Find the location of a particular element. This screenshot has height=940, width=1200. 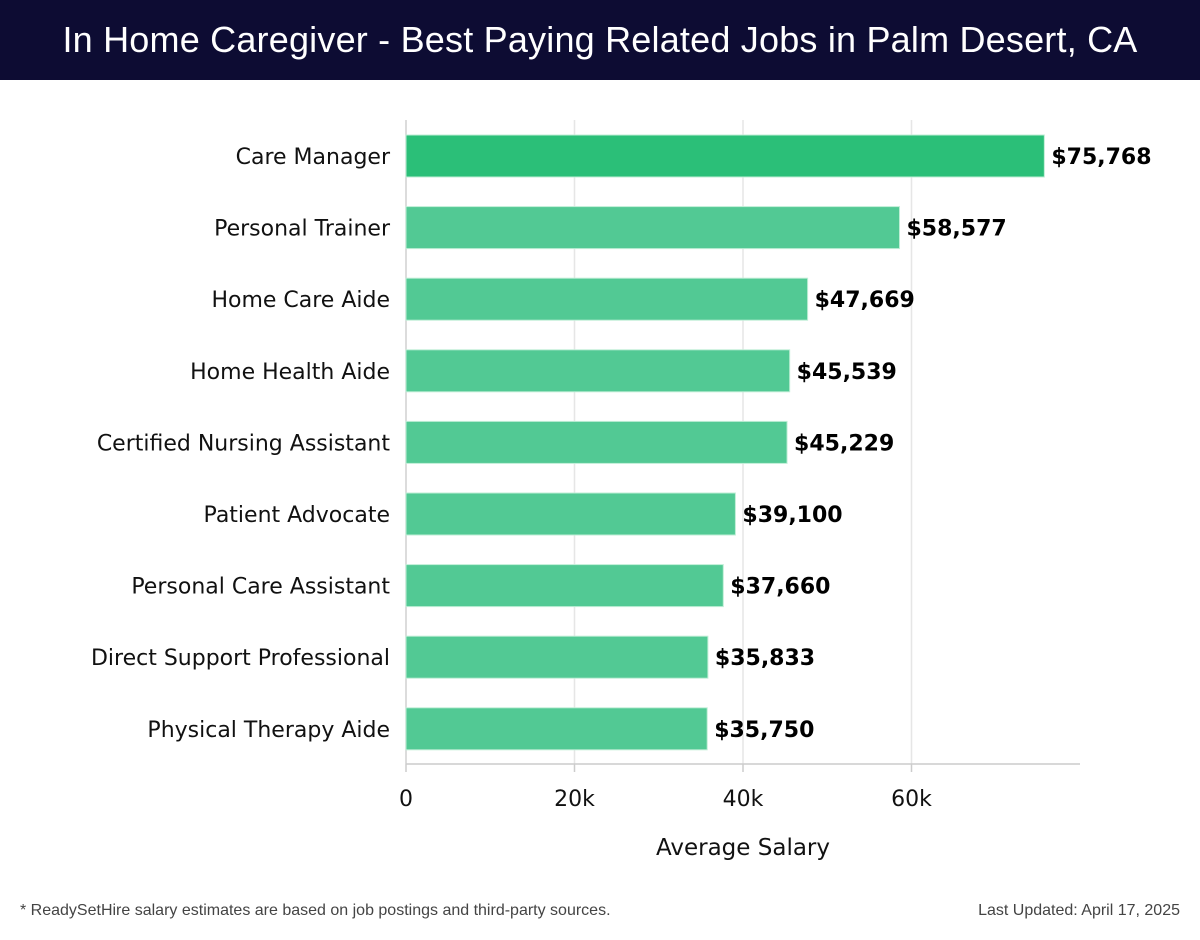

value-label: $58,577 is located at coordinates (957, 229).